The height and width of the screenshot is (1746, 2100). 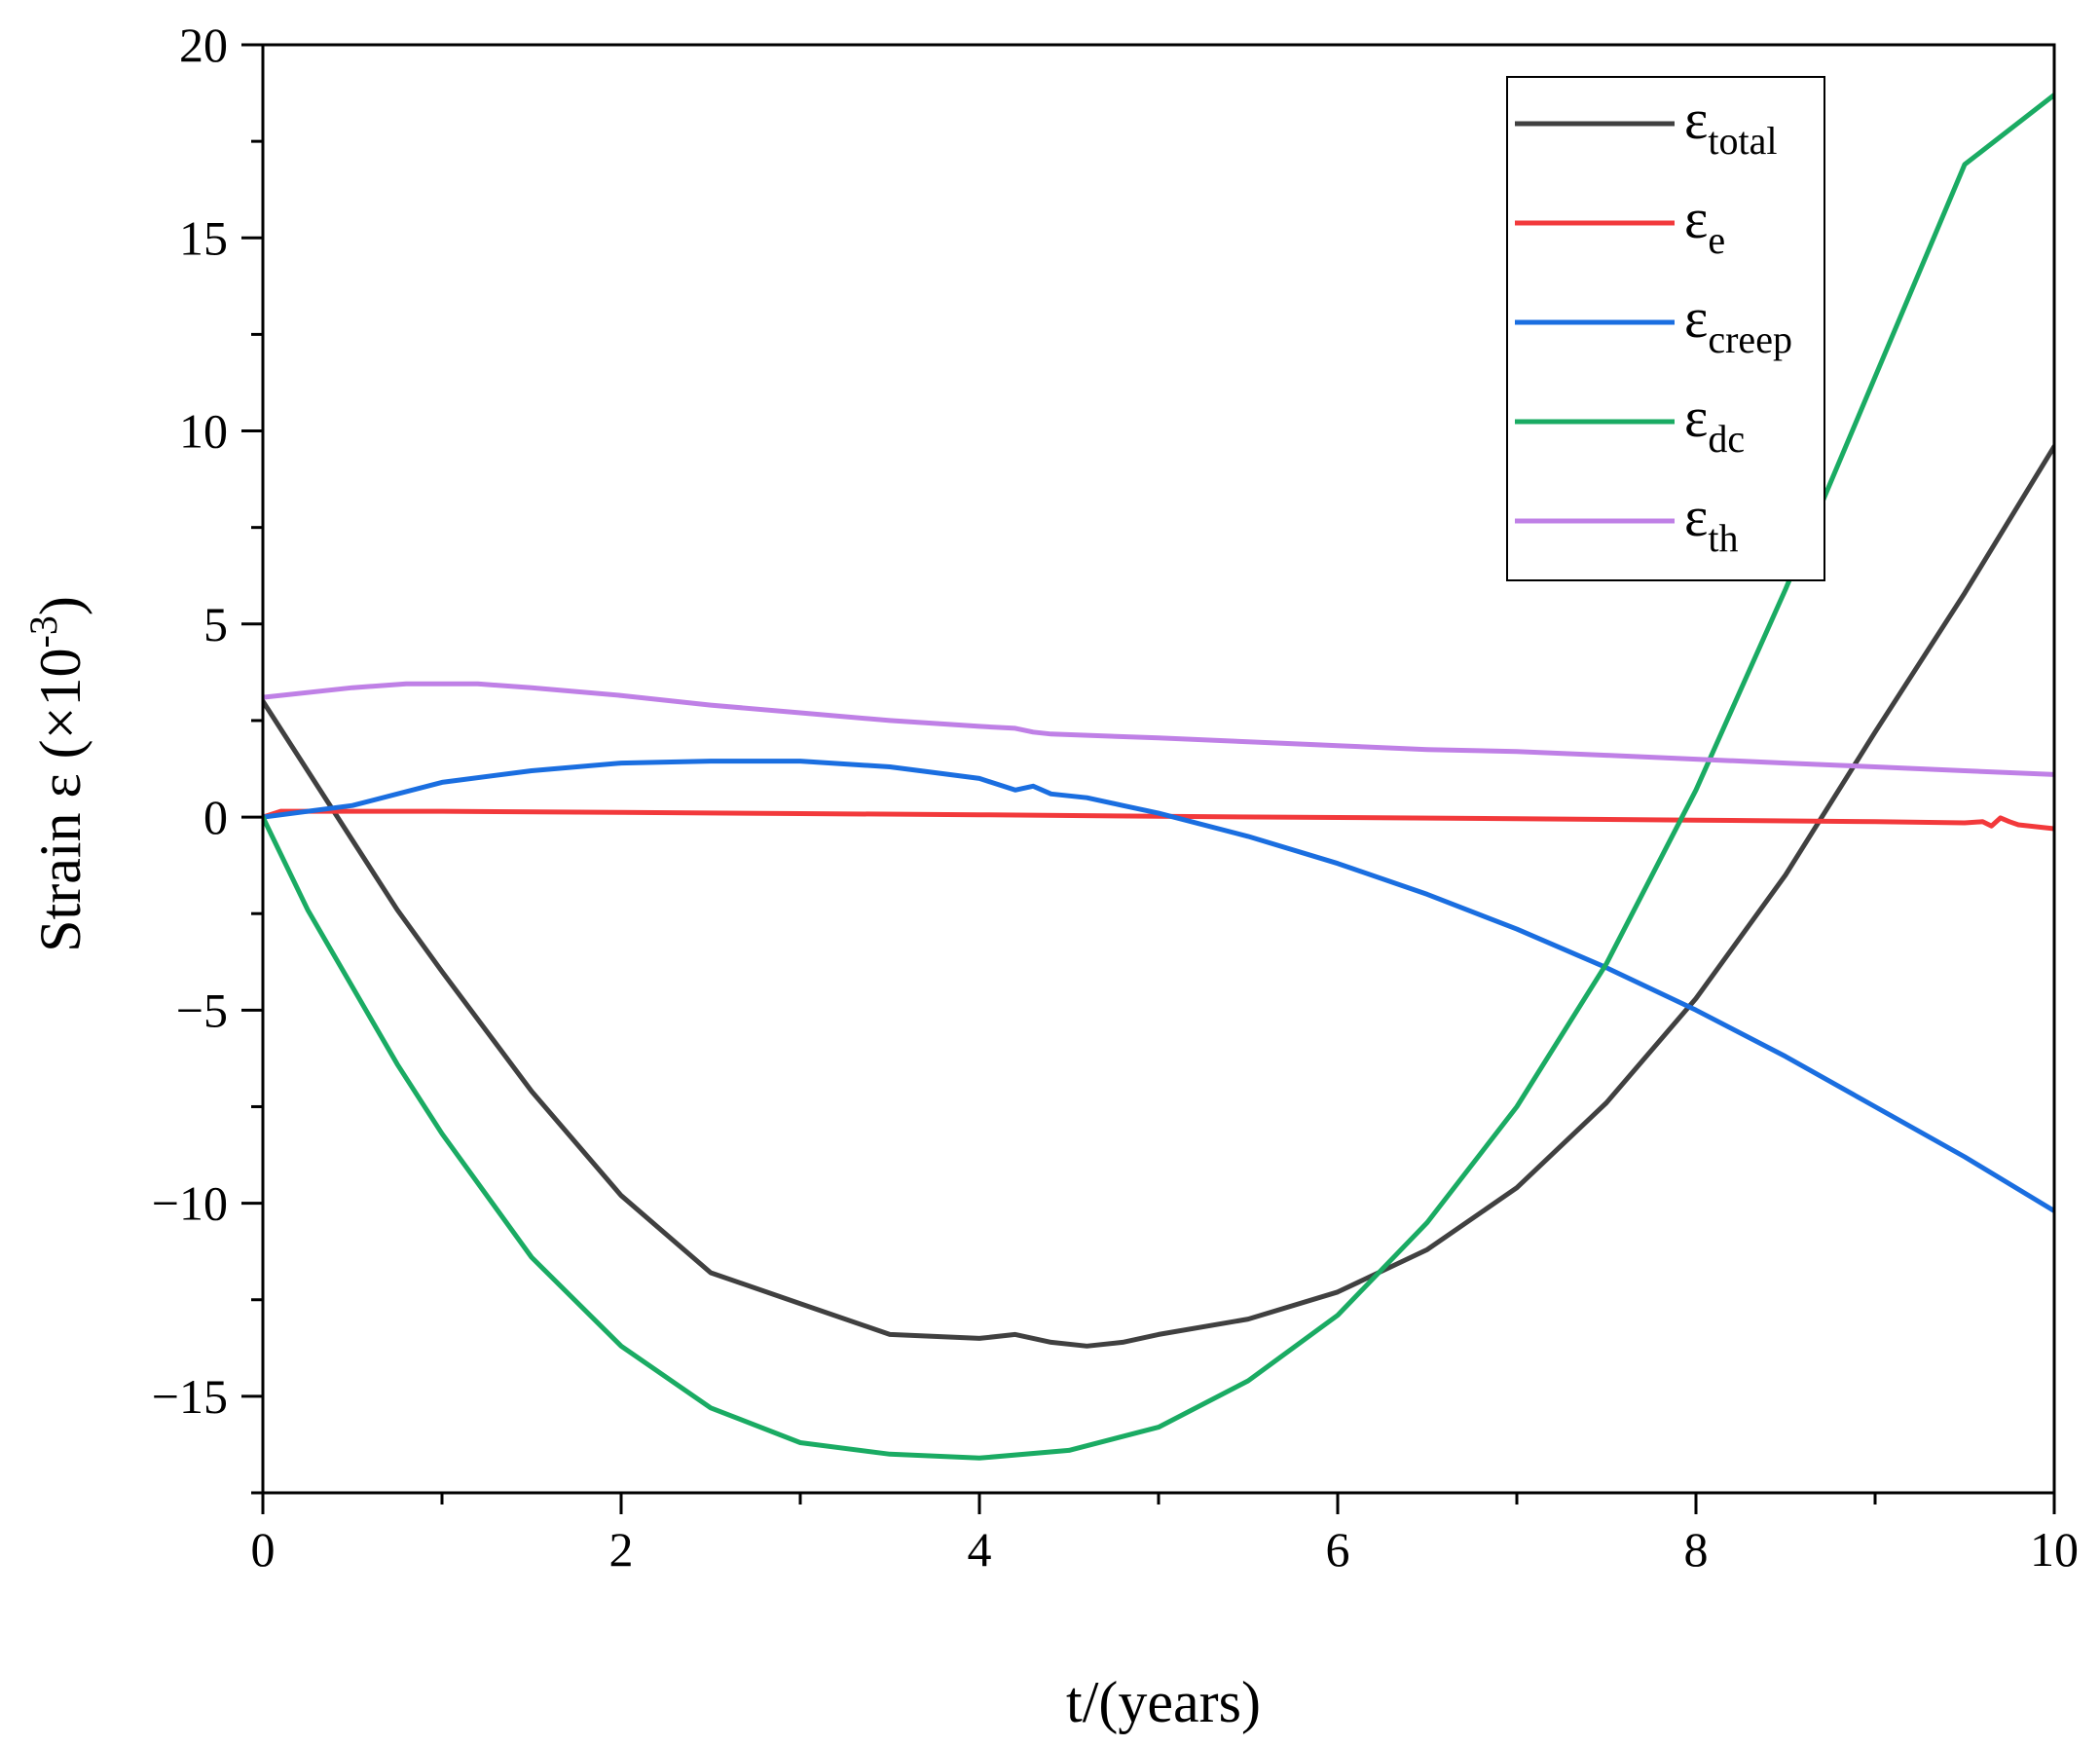 I want to click on legend-label-creep: εcreep, so click(x=1738, y=323).